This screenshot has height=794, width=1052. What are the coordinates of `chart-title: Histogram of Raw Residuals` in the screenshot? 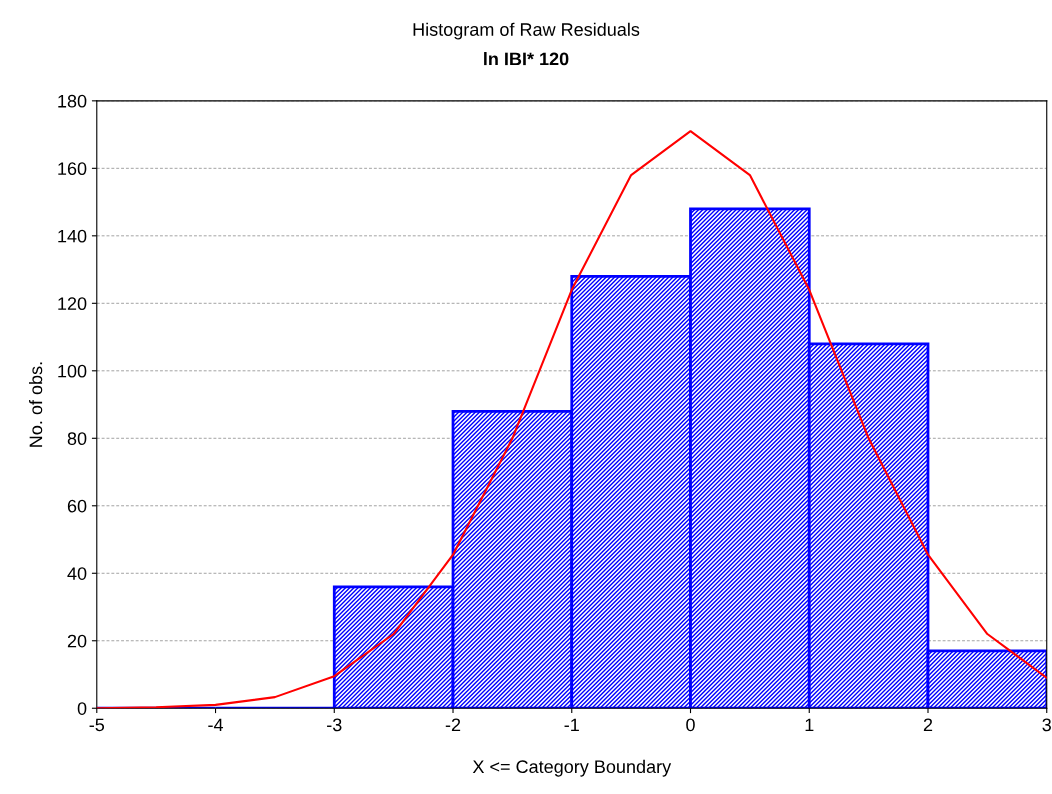 It's located at (526, 31).